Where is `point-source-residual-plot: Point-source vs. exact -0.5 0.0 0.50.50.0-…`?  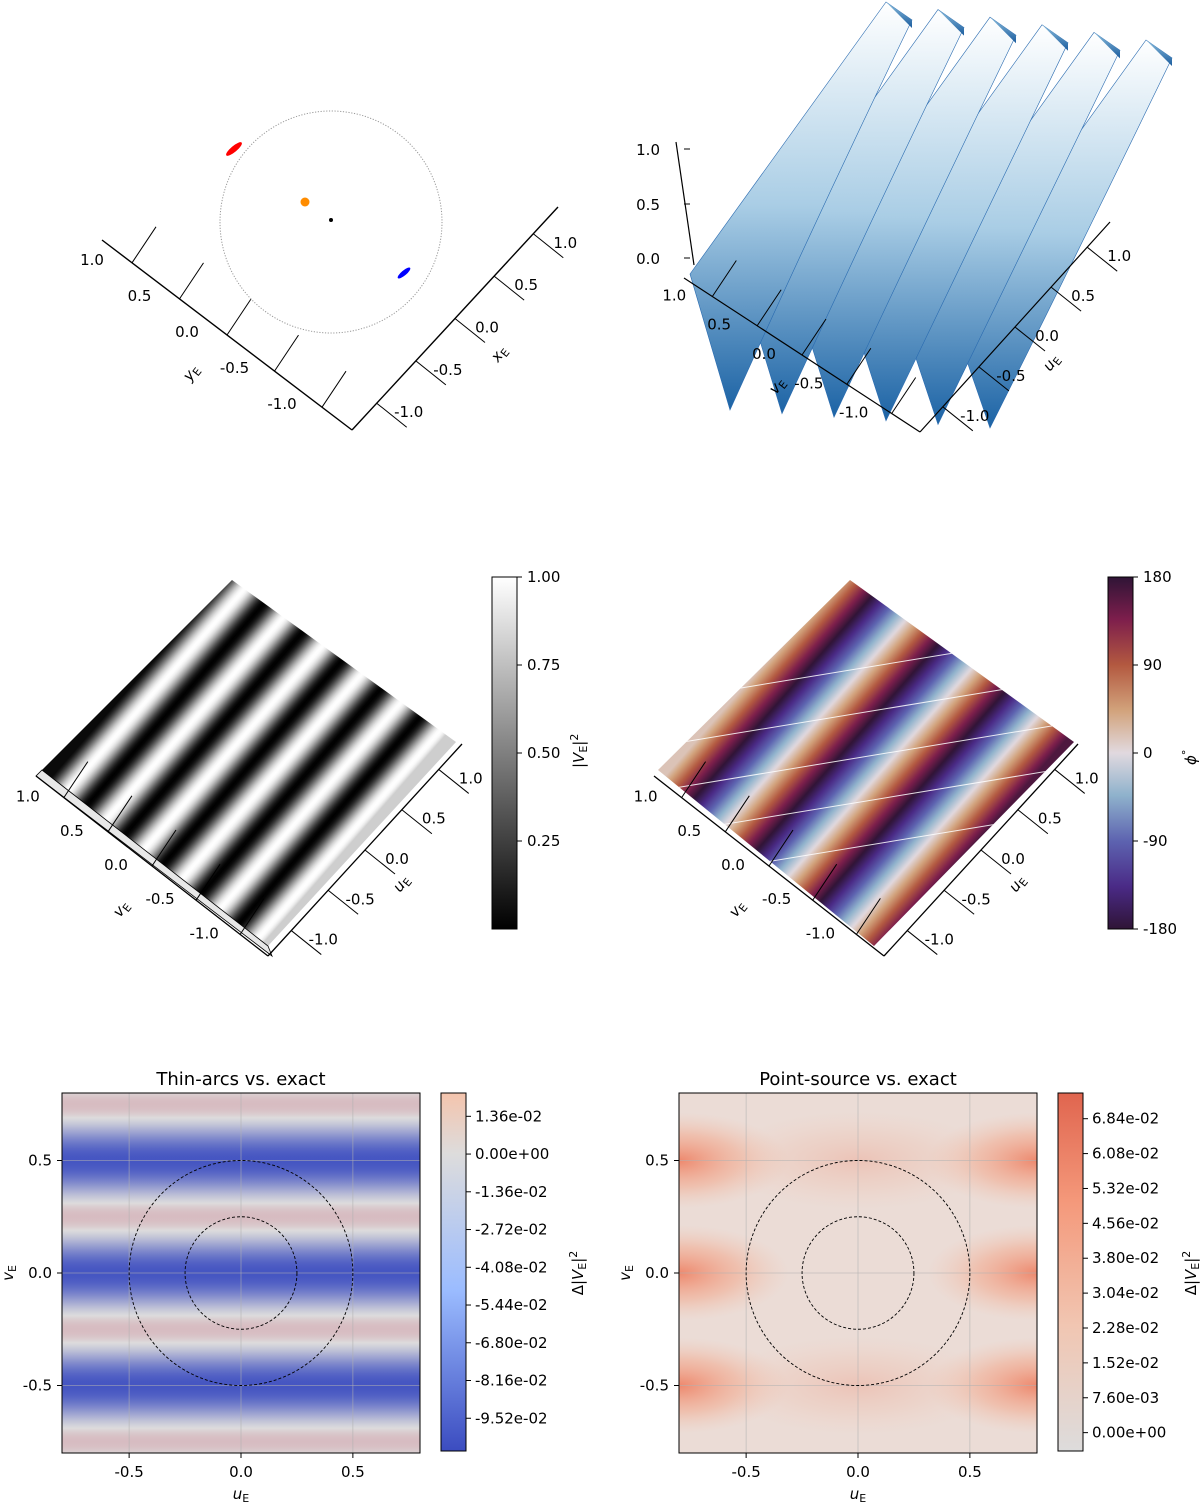
point-source-residual-plot: Point-source vs. exact -0.5 0.0 0.50.50.0-… is located at coordinates (908, 1285).